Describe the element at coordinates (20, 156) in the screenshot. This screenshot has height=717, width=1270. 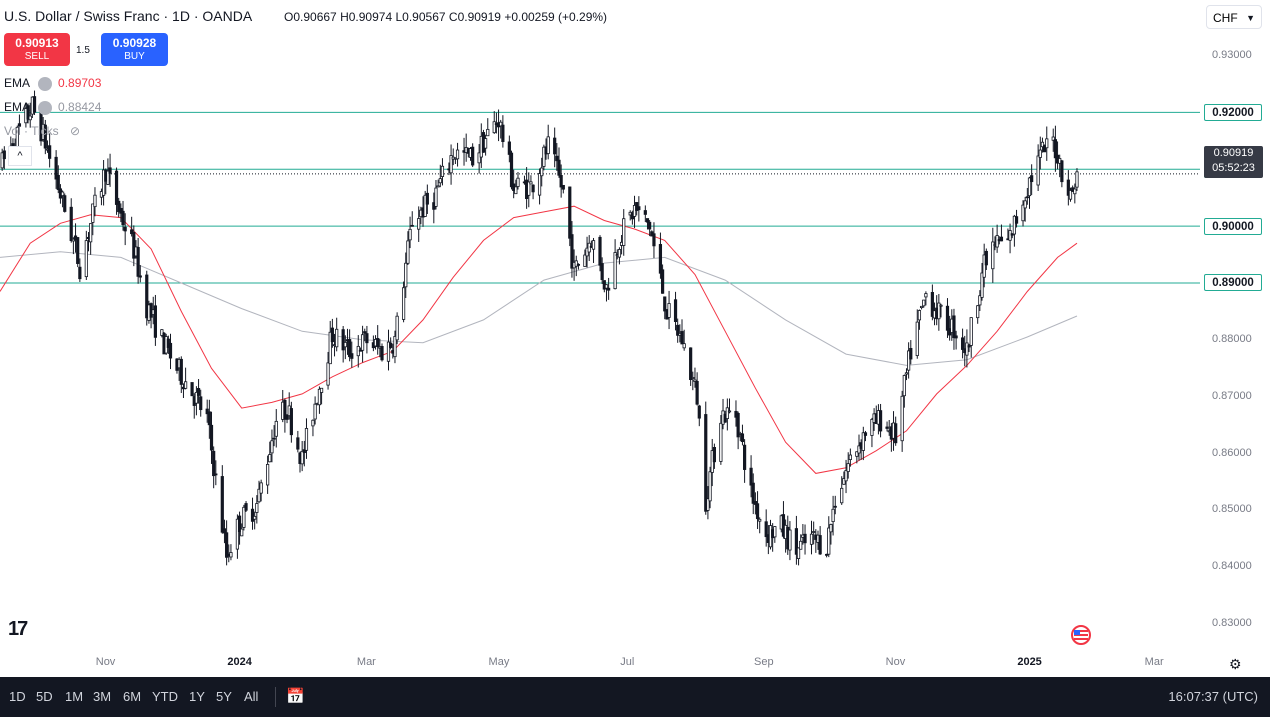
I see `collapse-legend-chevron-up-icon: ^` at that location.